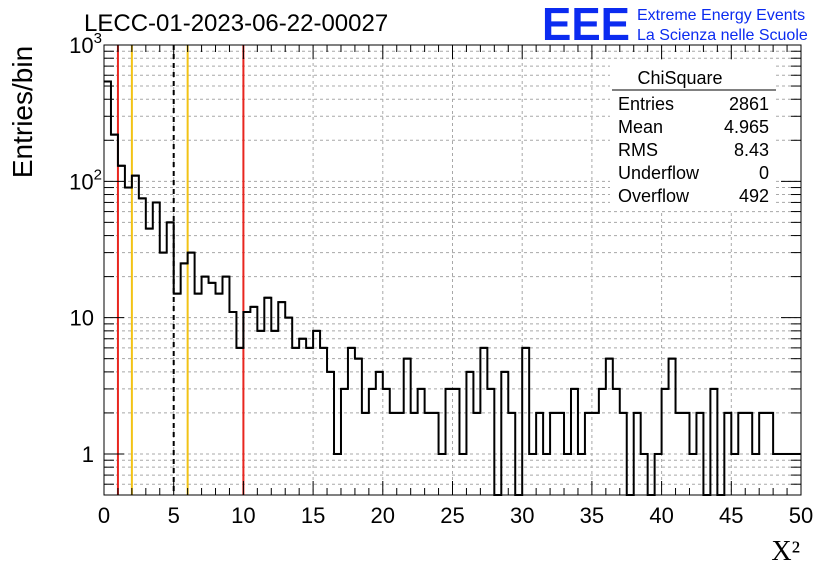 The height and width of the screenshot is (572, 836). I want to click on stats-entries-value: 2861, so click(749, 104).